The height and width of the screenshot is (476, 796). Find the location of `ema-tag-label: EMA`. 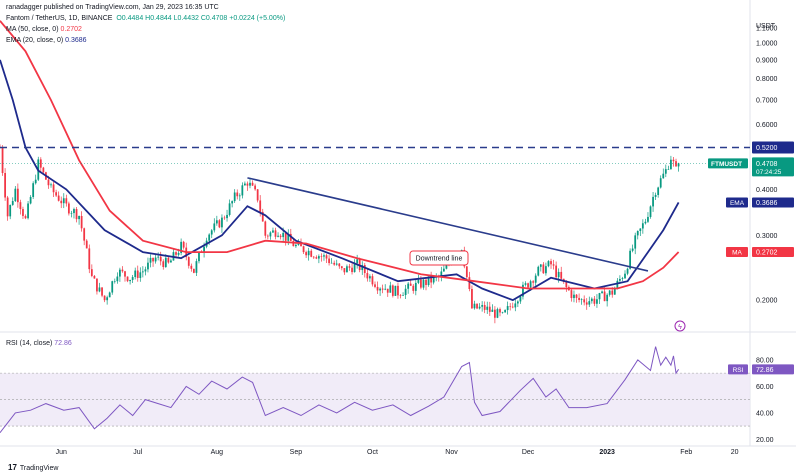

ema-tag-label: EMA is located at coordinates (737, 203).